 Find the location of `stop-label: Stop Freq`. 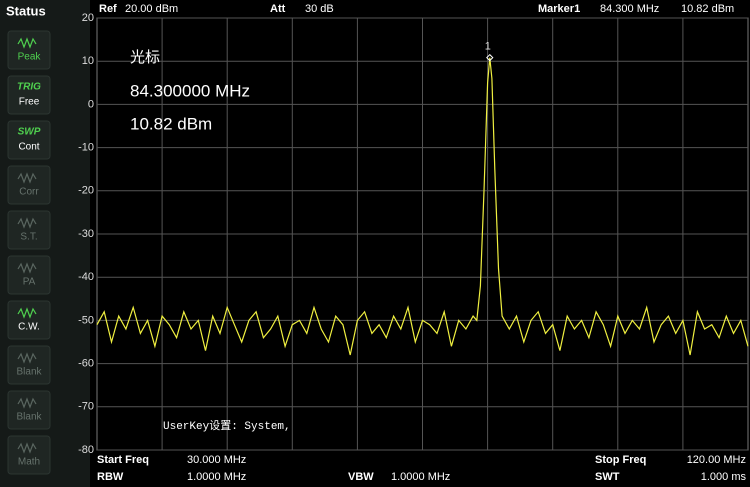

stop-label: Stop Freq is located at coordinates (620, 460).